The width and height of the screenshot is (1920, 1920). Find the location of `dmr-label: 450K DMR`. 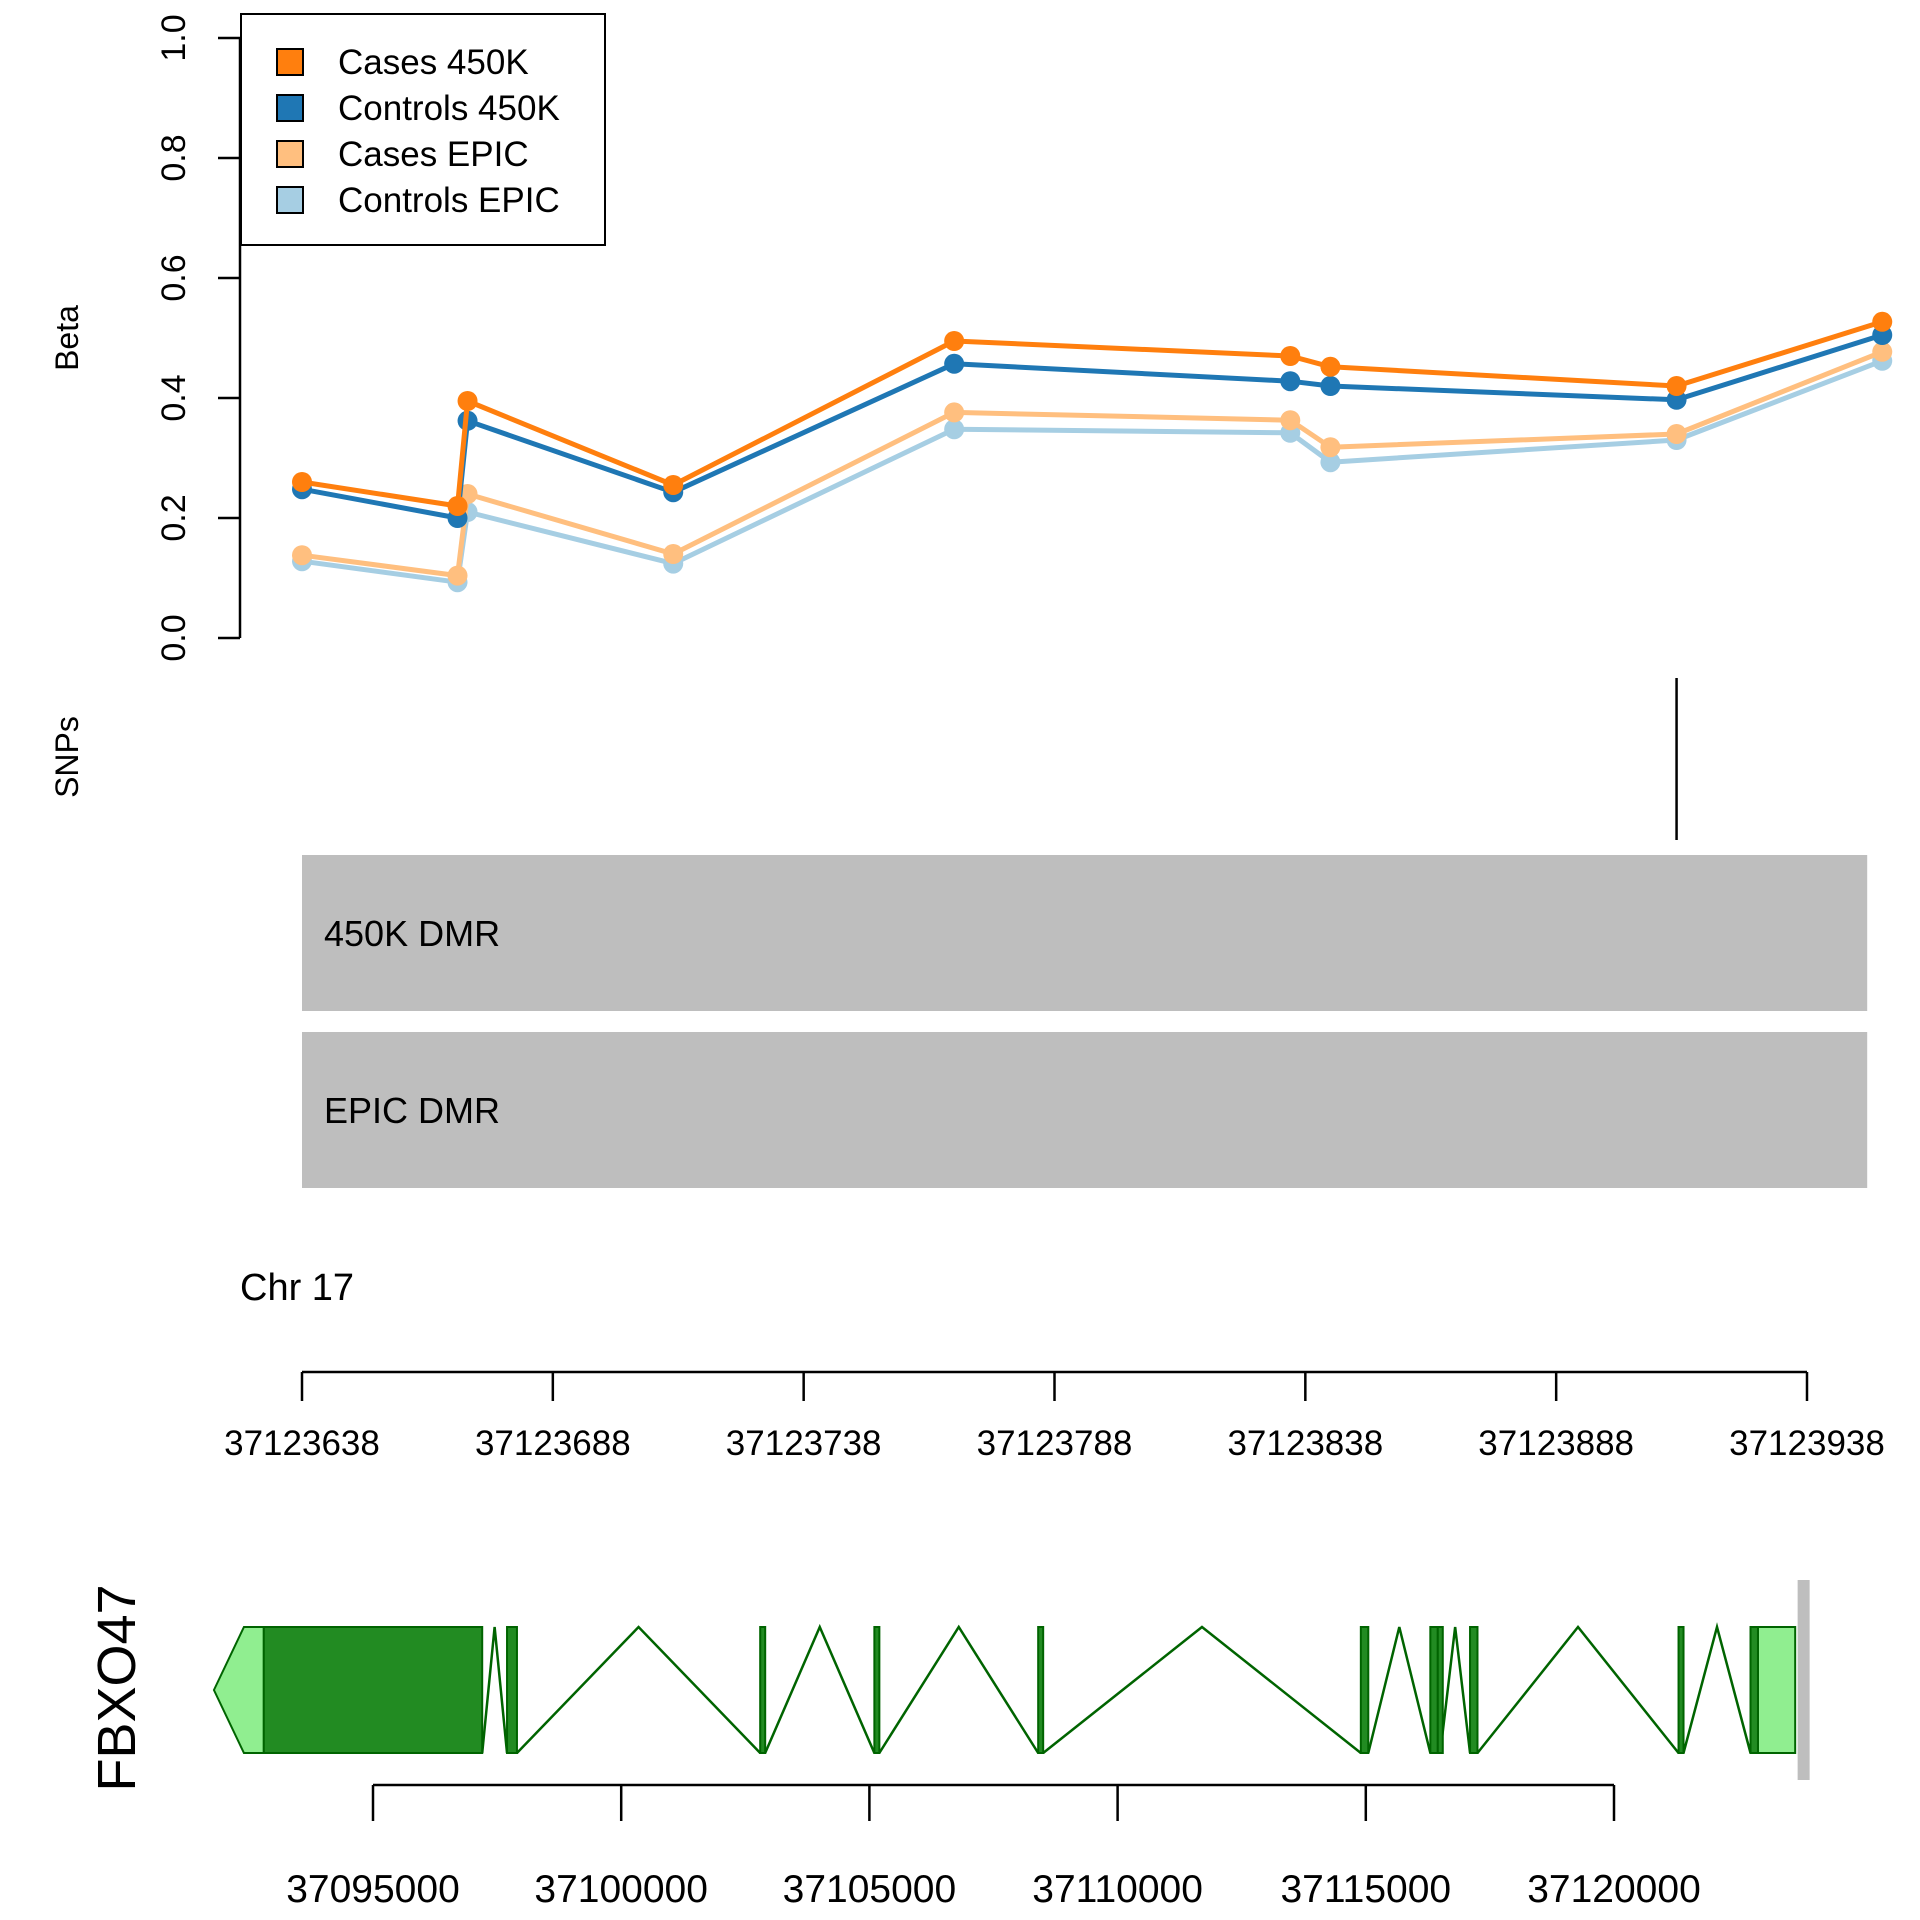

dmr-label: 450K DMR is located at coordinates (412, 933).